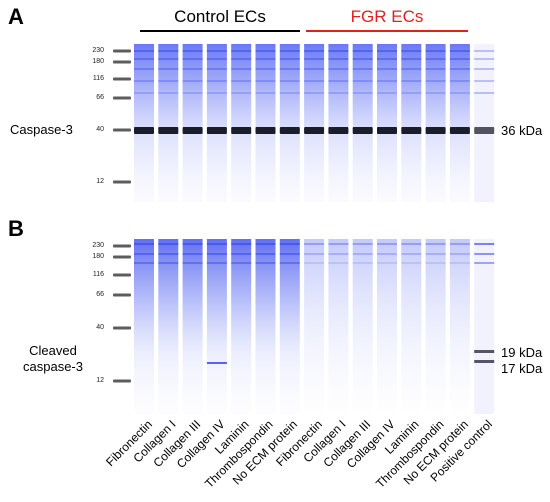  Describe the element at coordinates (220, 31) in the screenshot. I see `group-line-control` at that location.